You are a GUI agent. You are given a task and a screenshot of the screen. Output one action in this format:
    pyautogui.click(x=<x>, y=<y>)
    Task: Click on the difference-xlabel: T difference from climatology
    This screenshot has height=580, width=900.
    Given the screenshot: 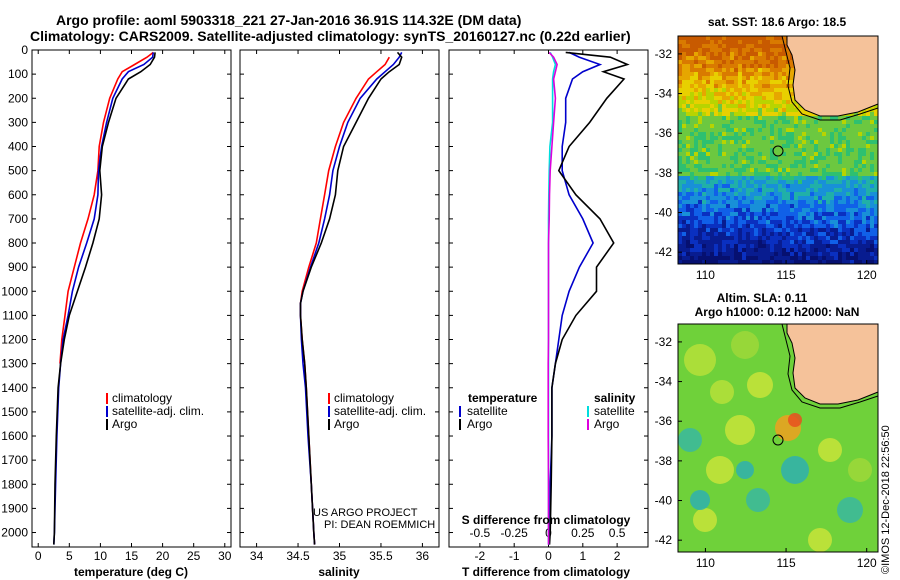 What is the action you would take?
    pyautogui.click(x=546, y=572)
    